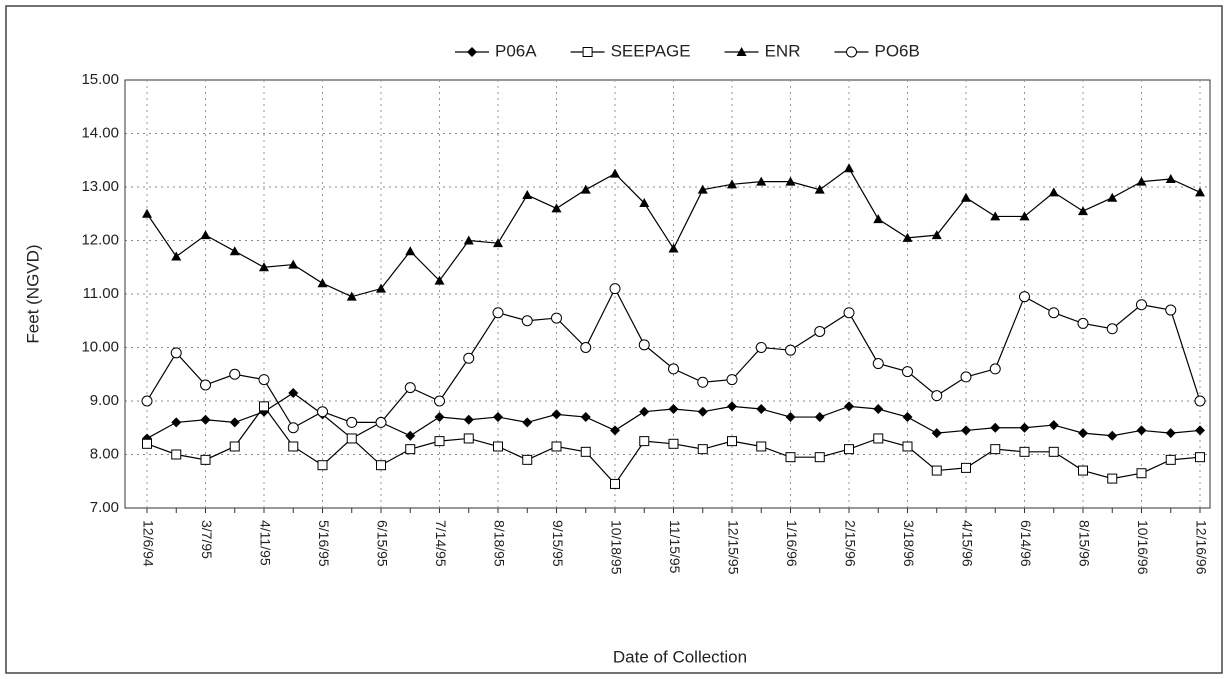  What do you see at coordinates (1026, 543) in the screenshot?
I see `x-tick-label: 6/14/96` at bounding box center [1026, 543].